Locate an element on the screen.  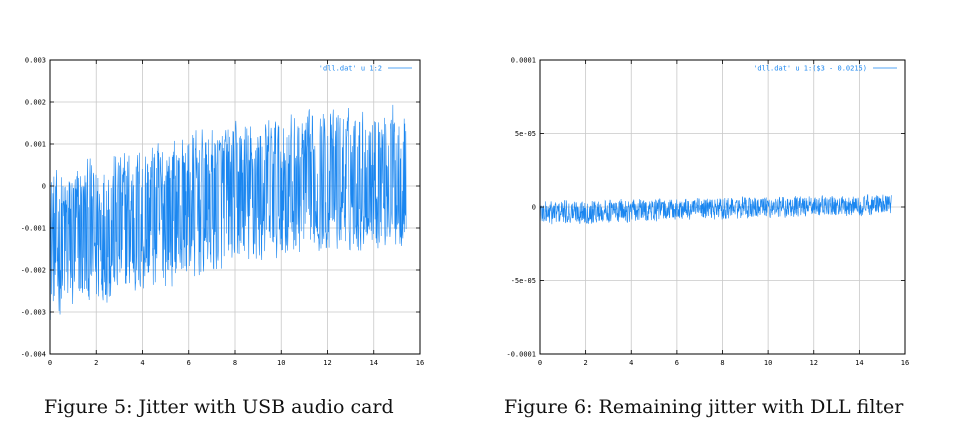
y-tick-label: -5e-05 is located at coordinates (523, 281).